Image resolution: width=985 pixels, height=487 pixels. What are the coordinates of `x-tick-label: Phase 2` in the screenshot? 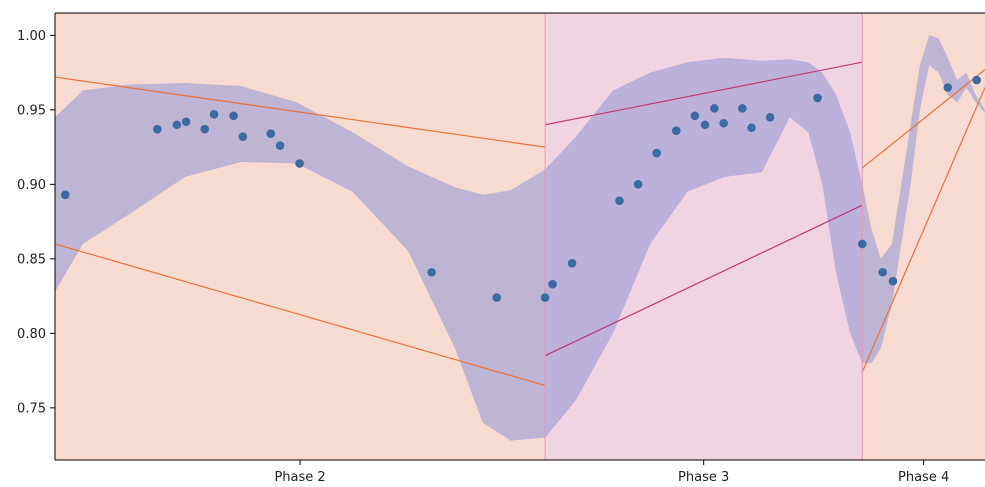 It's located at (299, 476).